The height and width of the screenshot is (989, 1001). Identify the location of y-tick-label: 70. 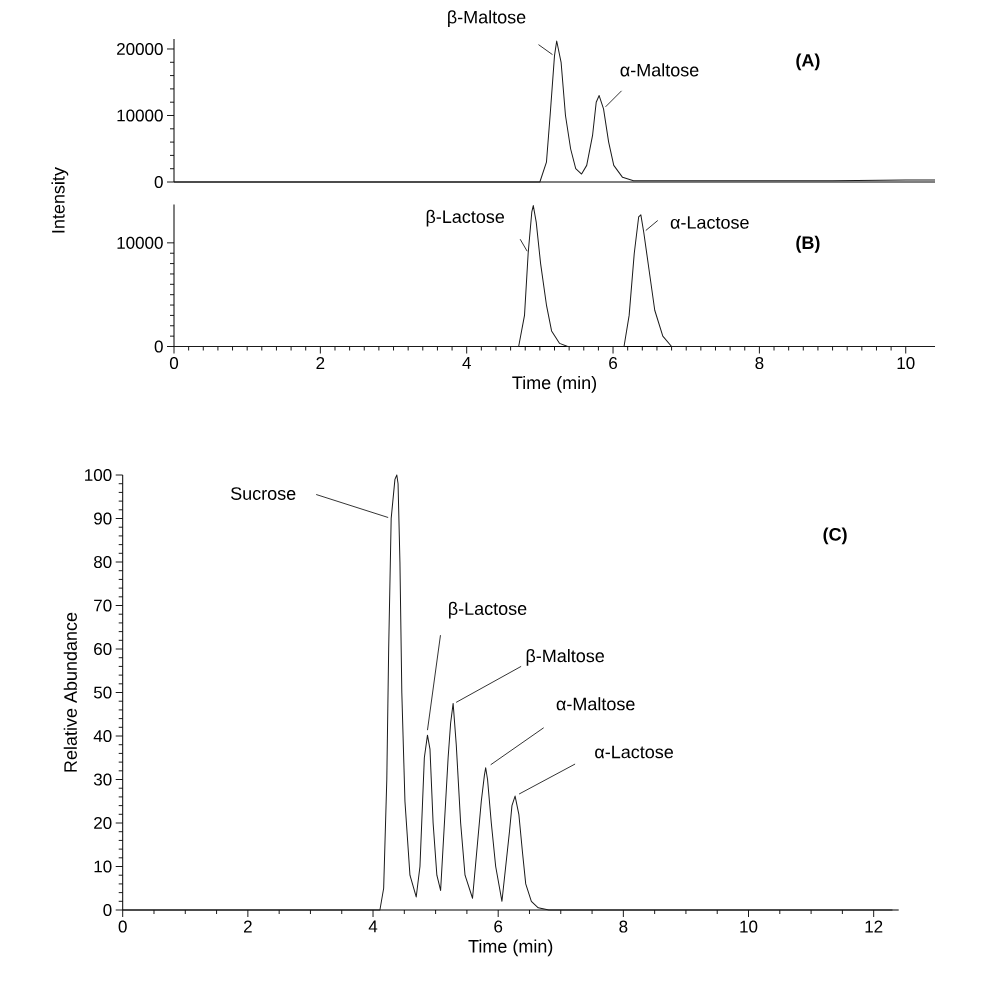
(103, 605).